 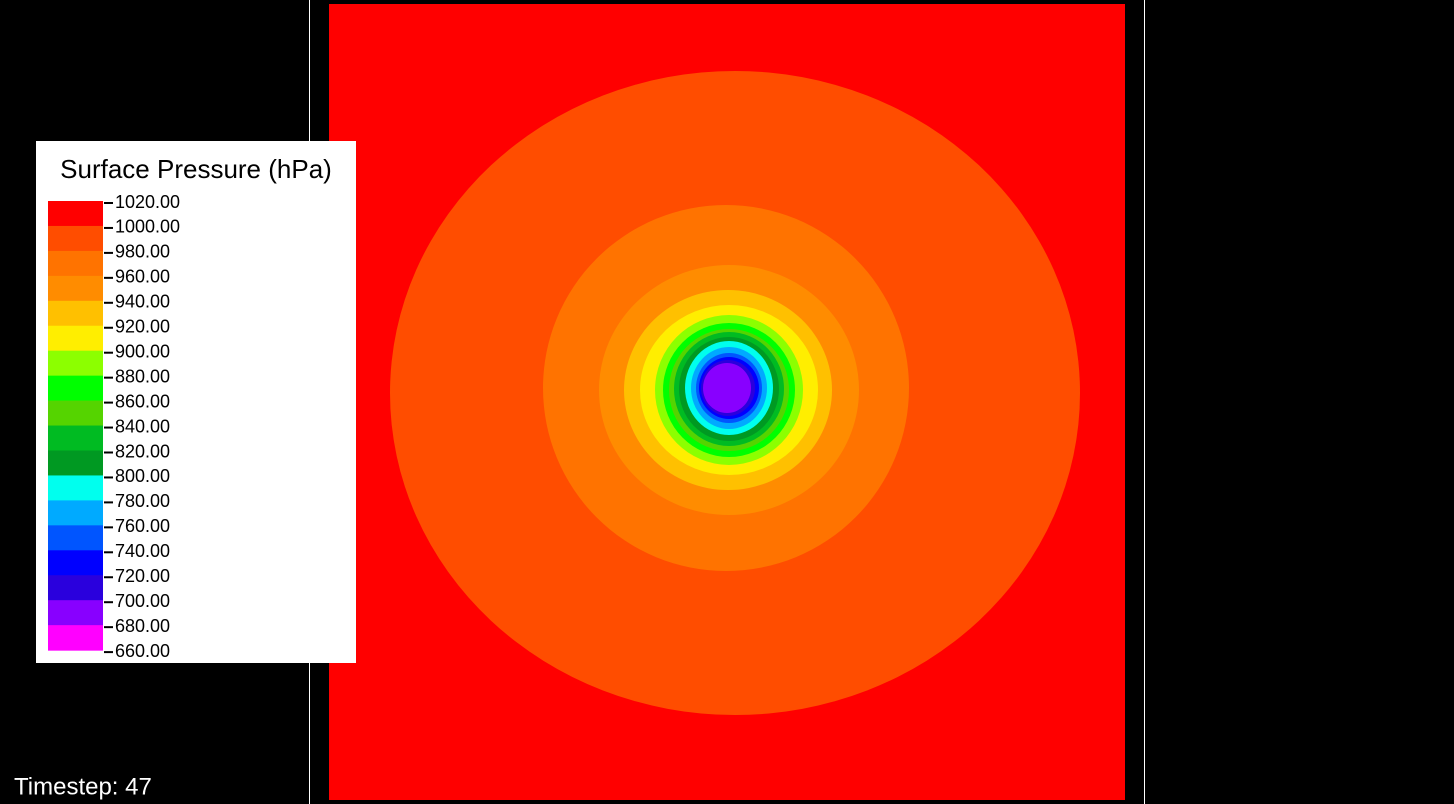 What do you see at coordinates (142, 601) in the screenshot?
I see `legend-label: 700.00` at bounding box center [142, 601].